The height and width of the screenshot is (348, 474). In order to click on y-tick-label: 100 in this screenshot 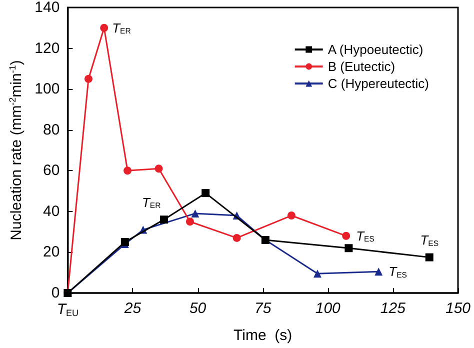, I will do `click(47, 89)`.